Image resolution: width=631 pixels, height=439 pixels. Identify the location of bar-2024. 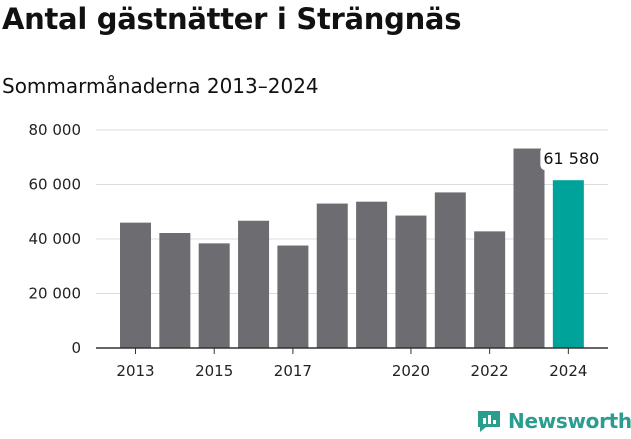
(568, 264).